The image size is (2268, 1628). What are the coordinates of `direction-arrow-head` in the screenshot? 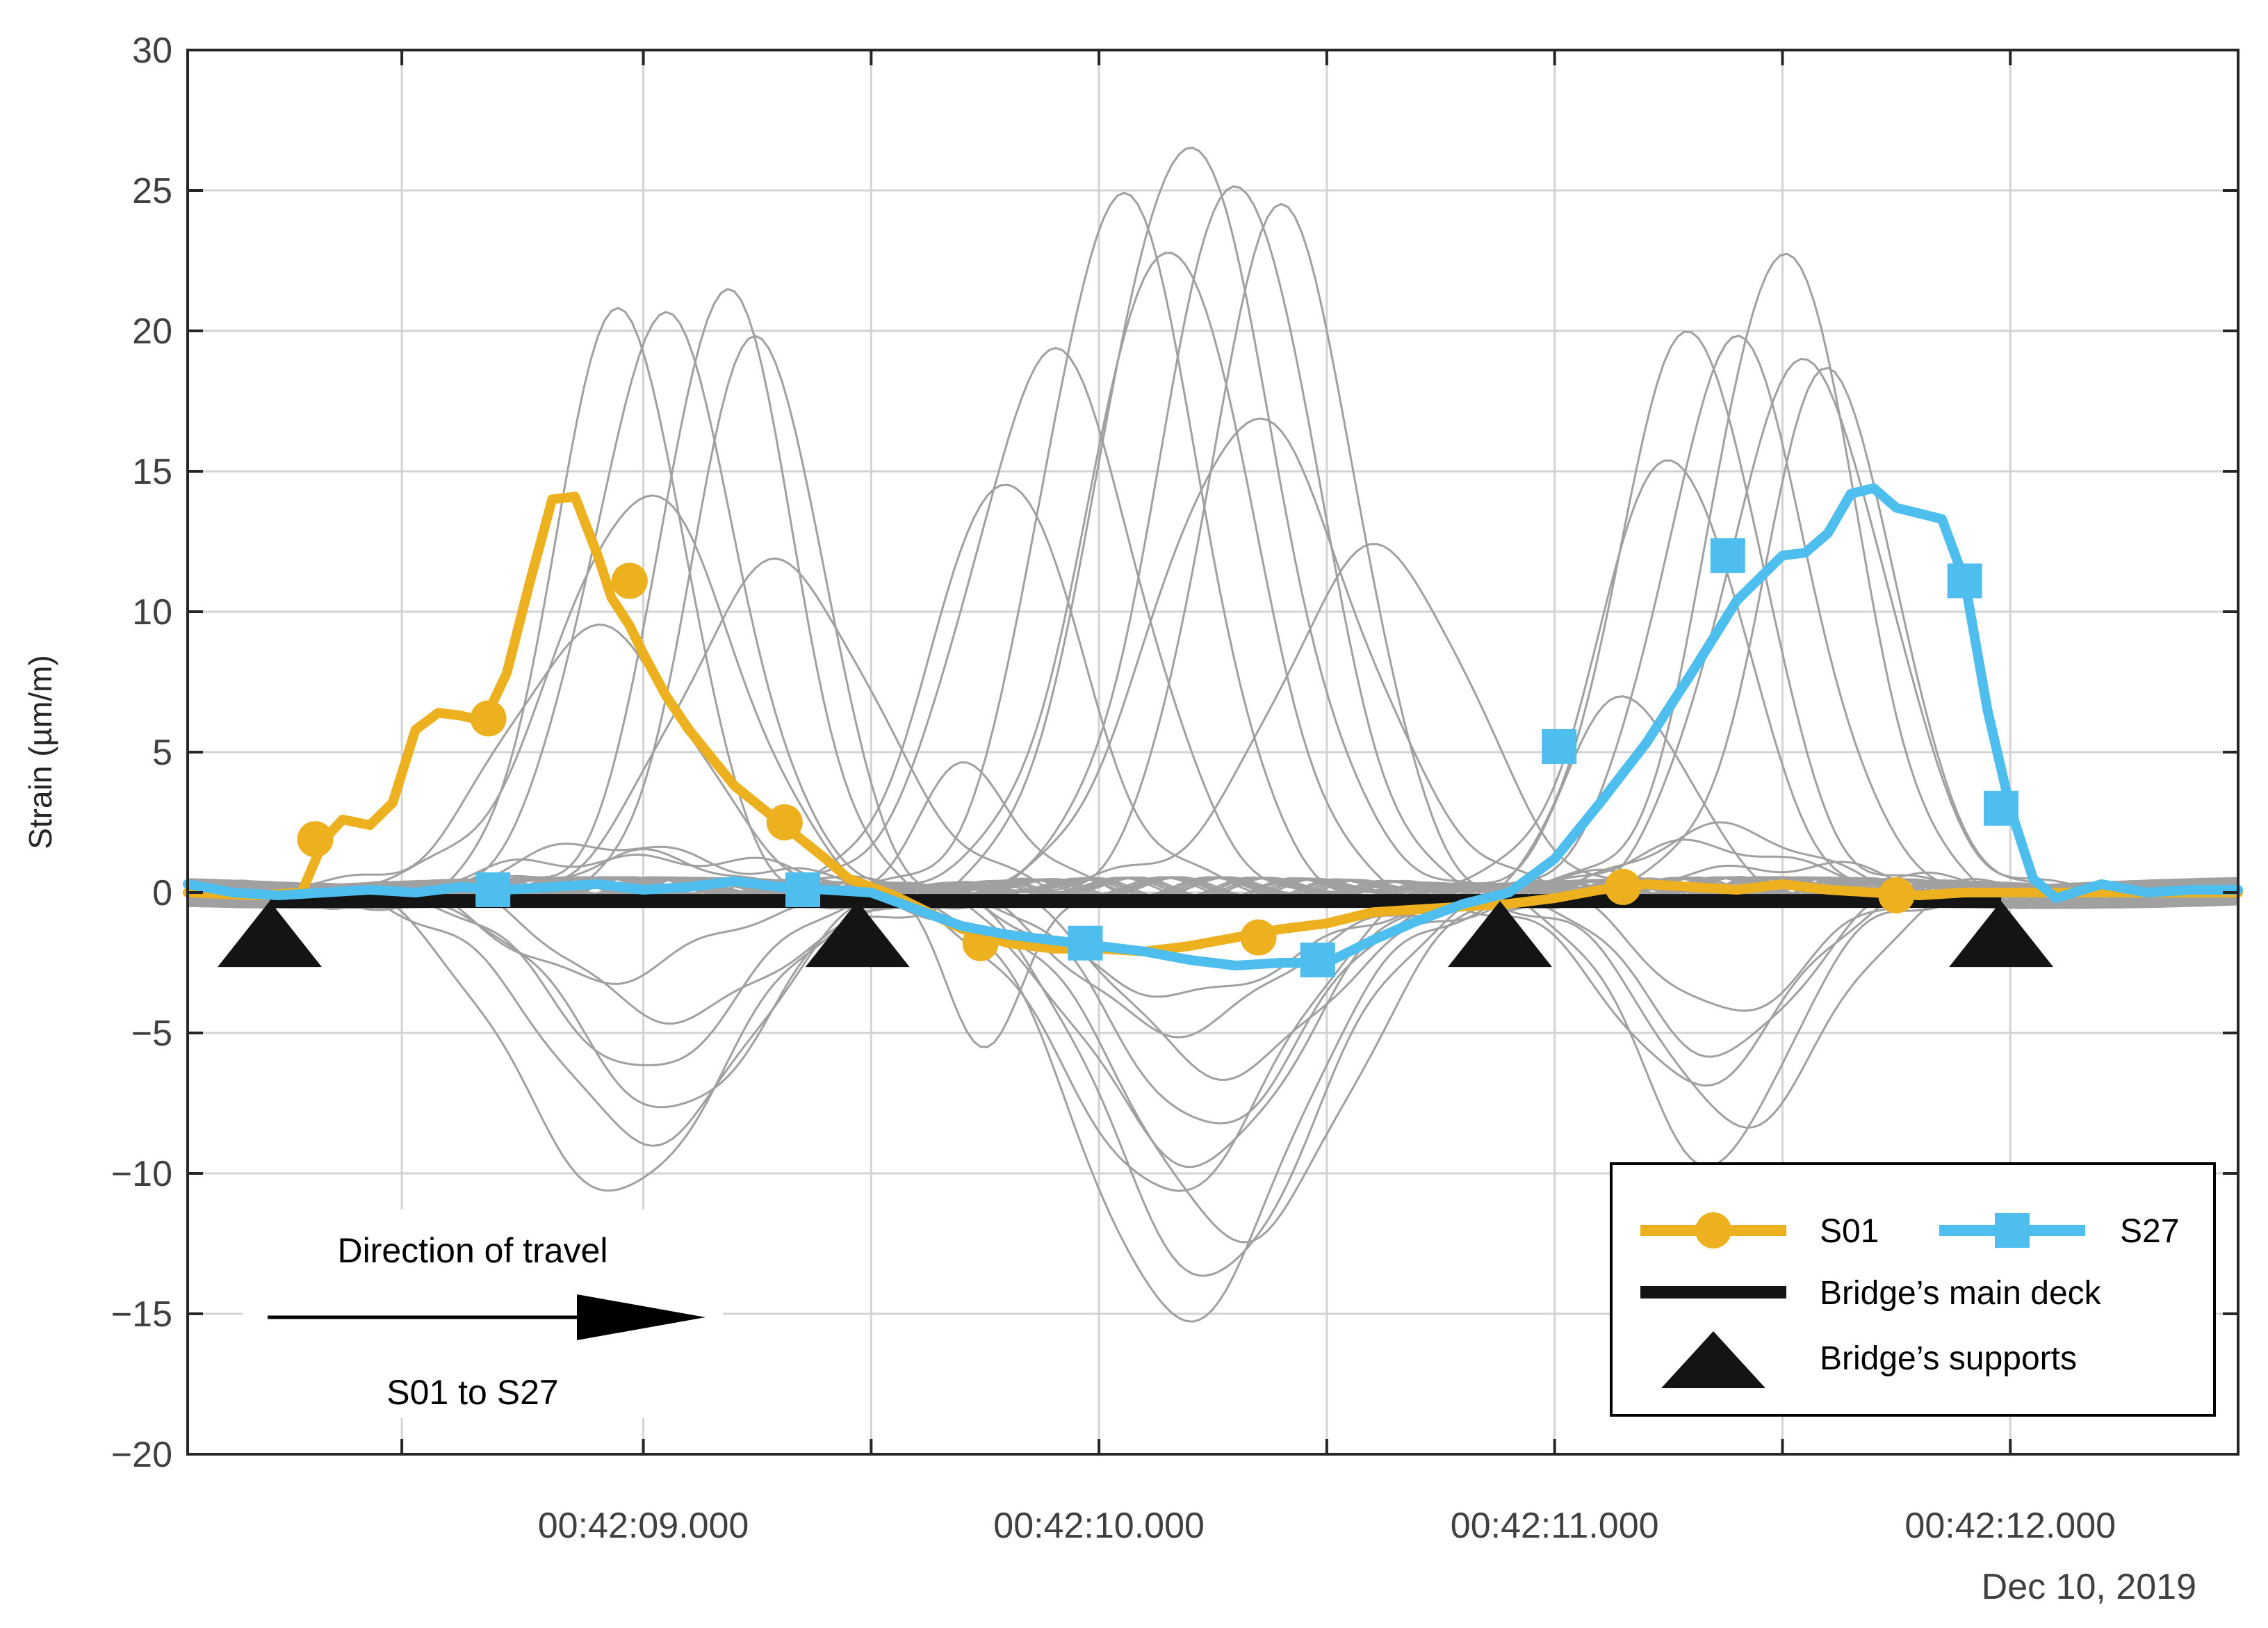 It's located at (641, 1317).